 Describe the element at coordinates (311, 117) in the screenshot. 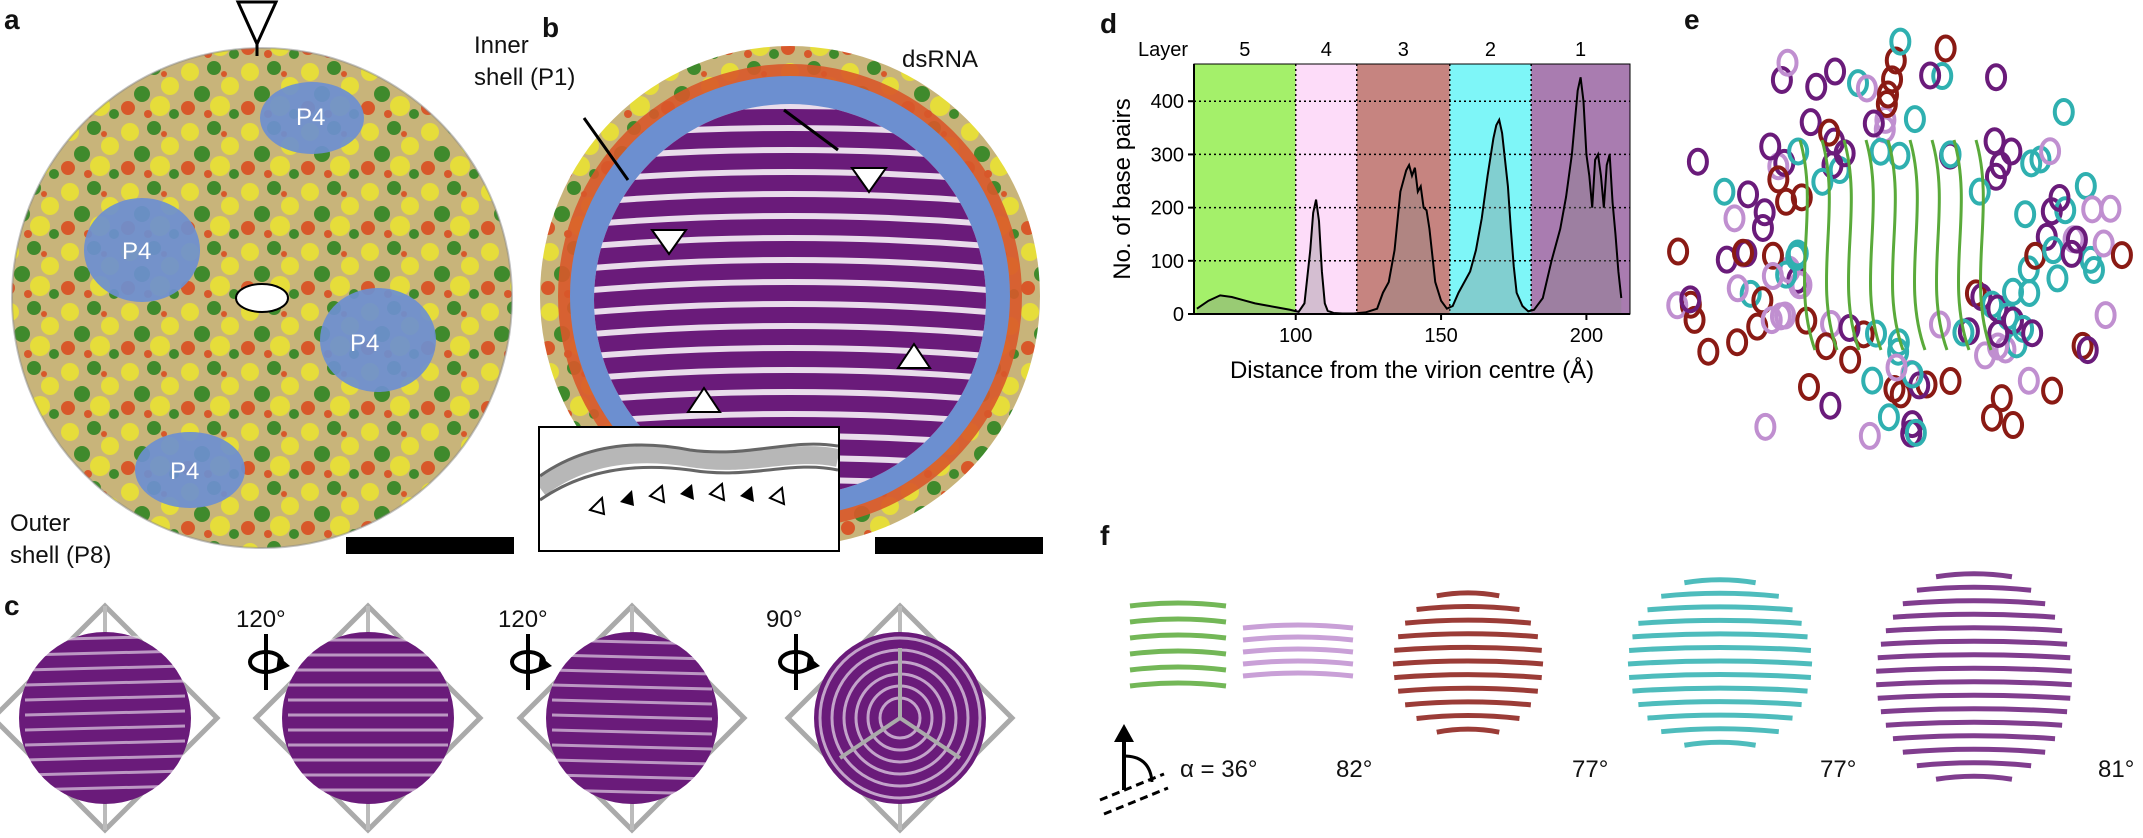

I see `p4-label-1: P4` at that location.